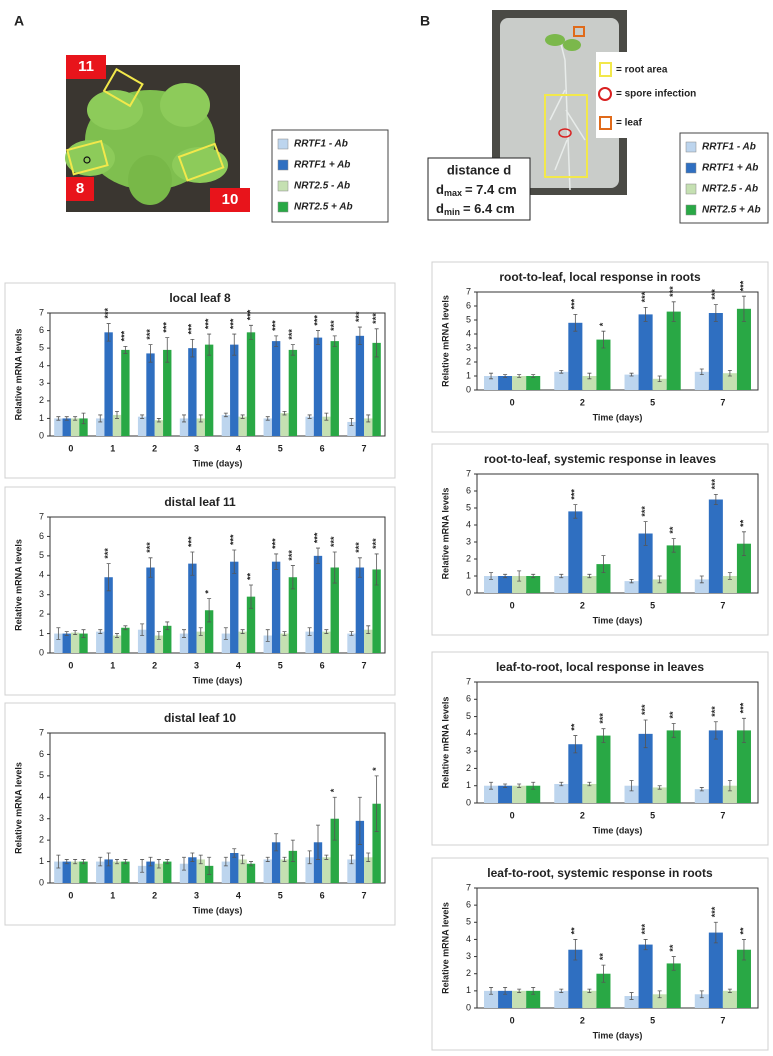 The image size is (773, 1056). What do you see at coordinates (18, 585) in the screenshot?
I see `y-axis-label: Relative mRNA levels` at bounding box center [18, 585].